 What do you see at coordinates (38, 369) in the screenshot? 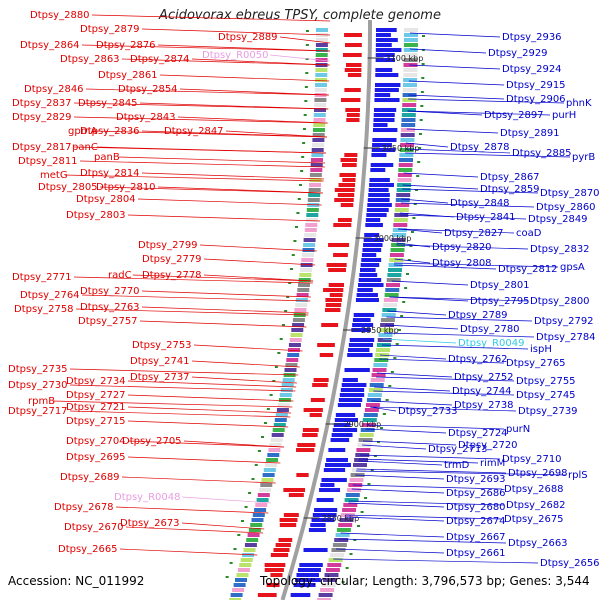
I see `gene-label: Dtpsy_2735` at bounding box center [38, 369].